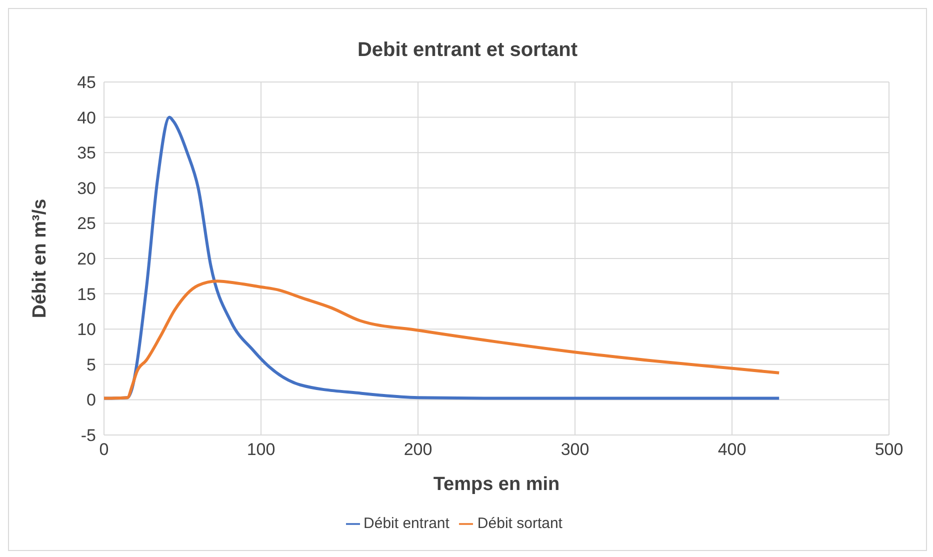 This screenshot has width=933, height=557. I want to click on x-tick-label: 0, so click(104, 450).